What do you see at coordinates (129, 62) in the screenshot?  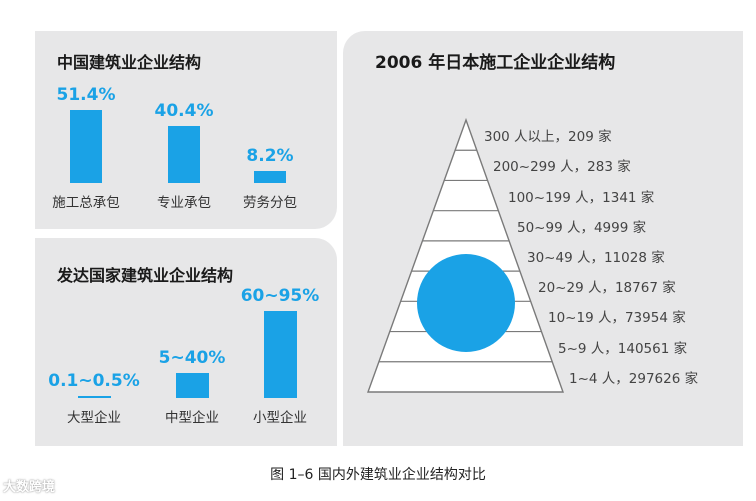 I see `china-chart-title: 中国建筑业企业结构` at bounding box center [129, 62].